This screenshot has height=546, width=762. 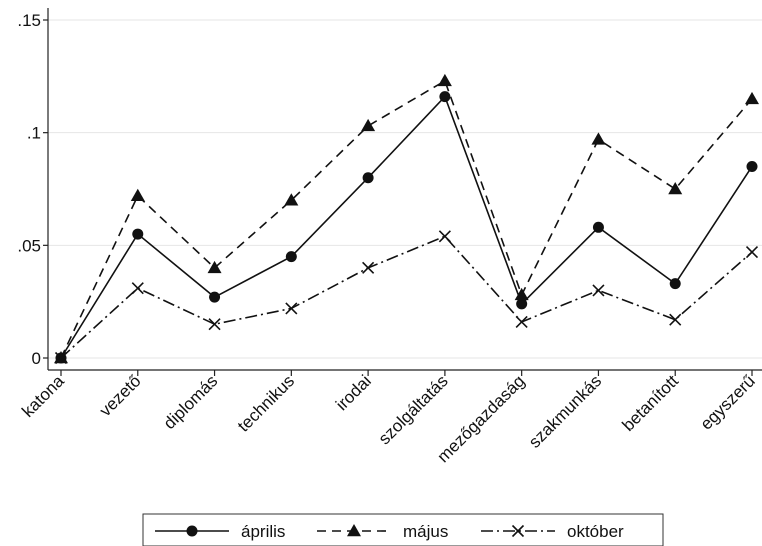 What do you see at coordinates (595, 531) in the screenshot?
I see `legend-label: október` at bounding box center [595, 531].